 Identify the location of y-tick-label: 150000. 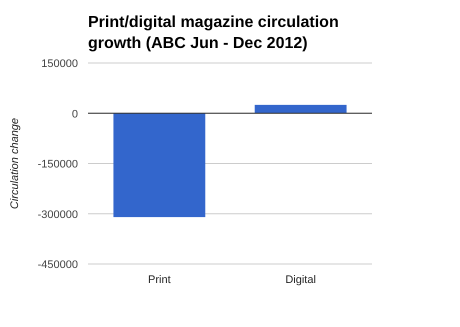
(59, 64).